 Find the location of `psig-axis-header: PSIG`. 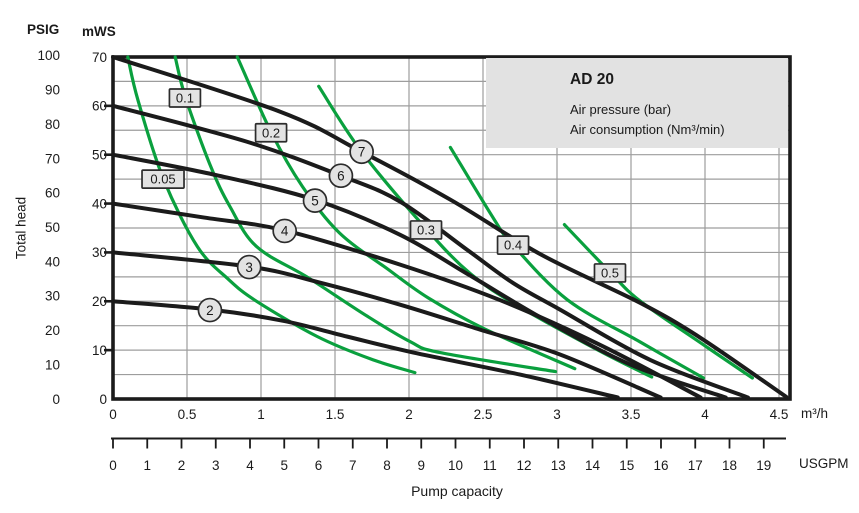

psig-axis-header: PSIG is located at coordinates (43, 29).